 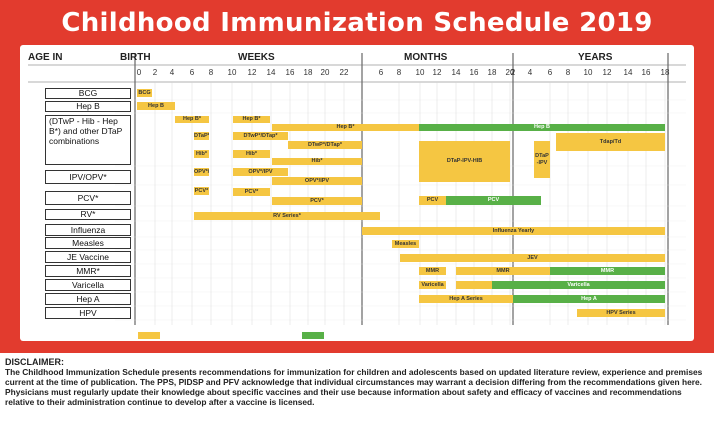 What do you see at coordinates (192, 119) in the screenshot?
I see `bar-hepb1: Hep B*` at bounding box center [192, 119].